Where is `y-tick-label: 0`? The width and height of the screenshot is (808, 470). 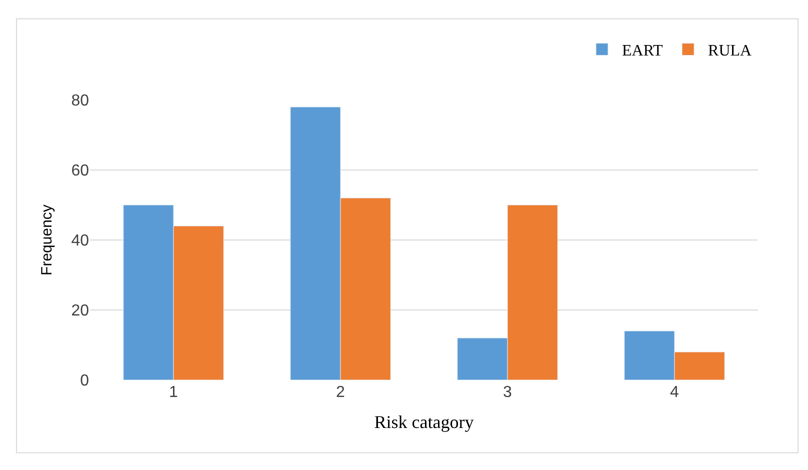 y-tick-label: 0 is located at coordinates (85, 381).